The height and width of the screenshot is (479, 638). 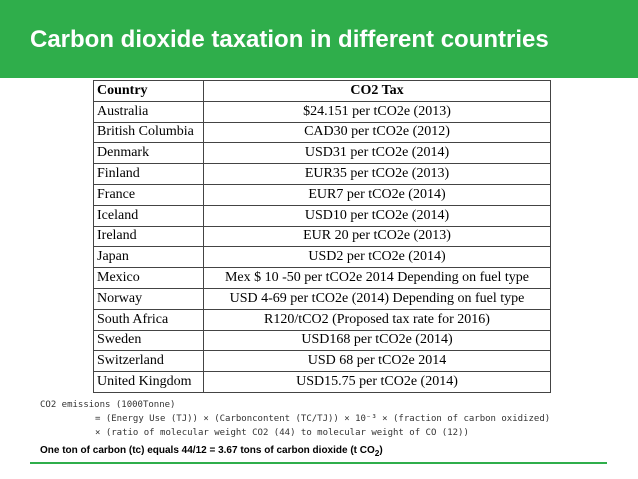 What do you see at coordinates (381, 450) in the screenshot?
I see `note-tail: )` at bounding box center [381, 450].